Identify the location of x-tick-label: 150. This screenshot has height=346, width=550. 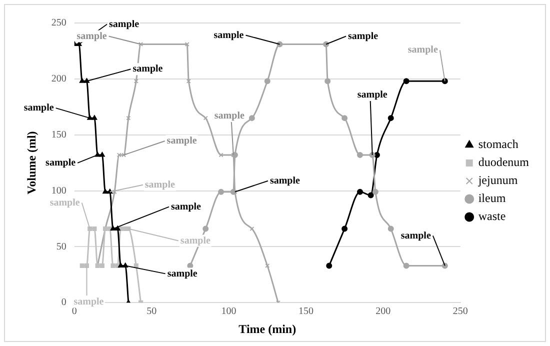
(306, 312).